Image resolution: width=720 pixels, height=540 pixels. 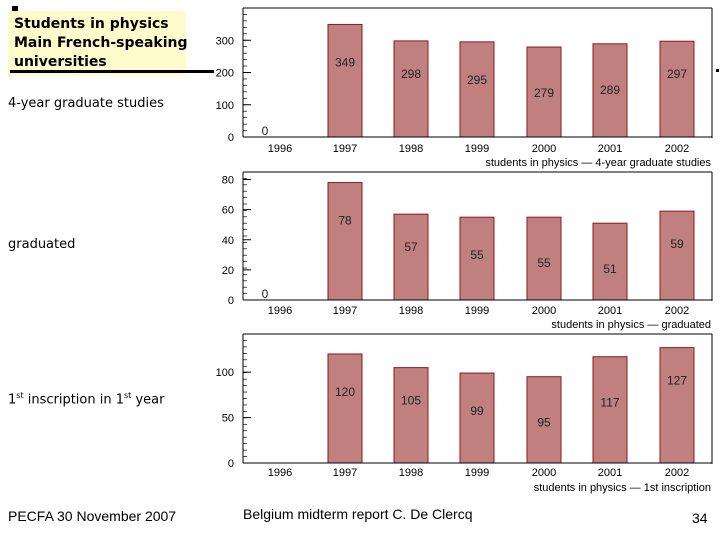 What do you see at coordinates (631, 325) in the screenshot?
I see `chart-title: students in physics — graduated` at bounding box center [631, 325].